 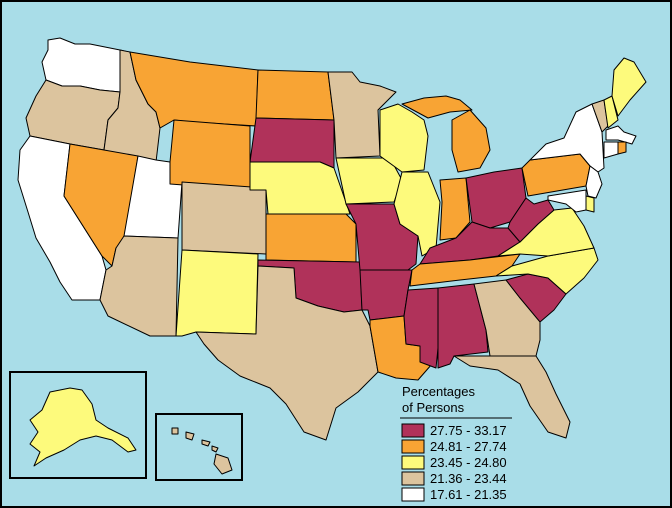 I want to click on state-mi-upper, so click(x=437, y=107).